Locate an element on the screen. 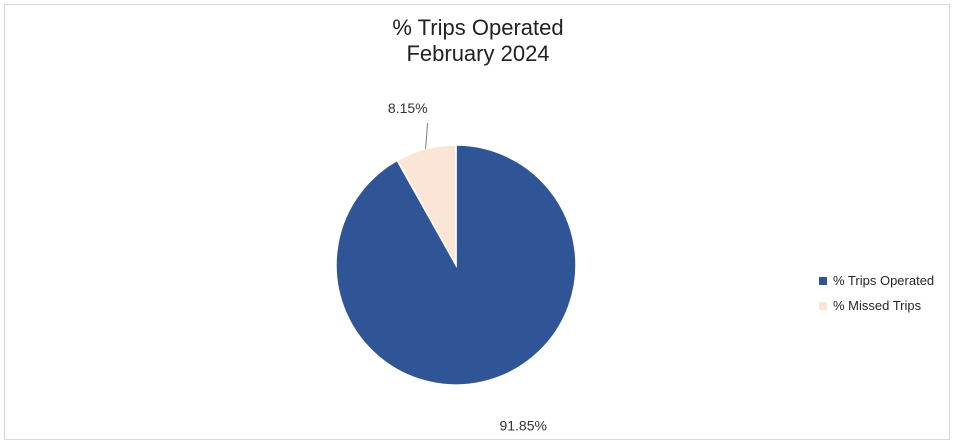 The height and width of the screenshot is (444, 956). legend-swatch-missed-trips is located at coordinates (823, 305).